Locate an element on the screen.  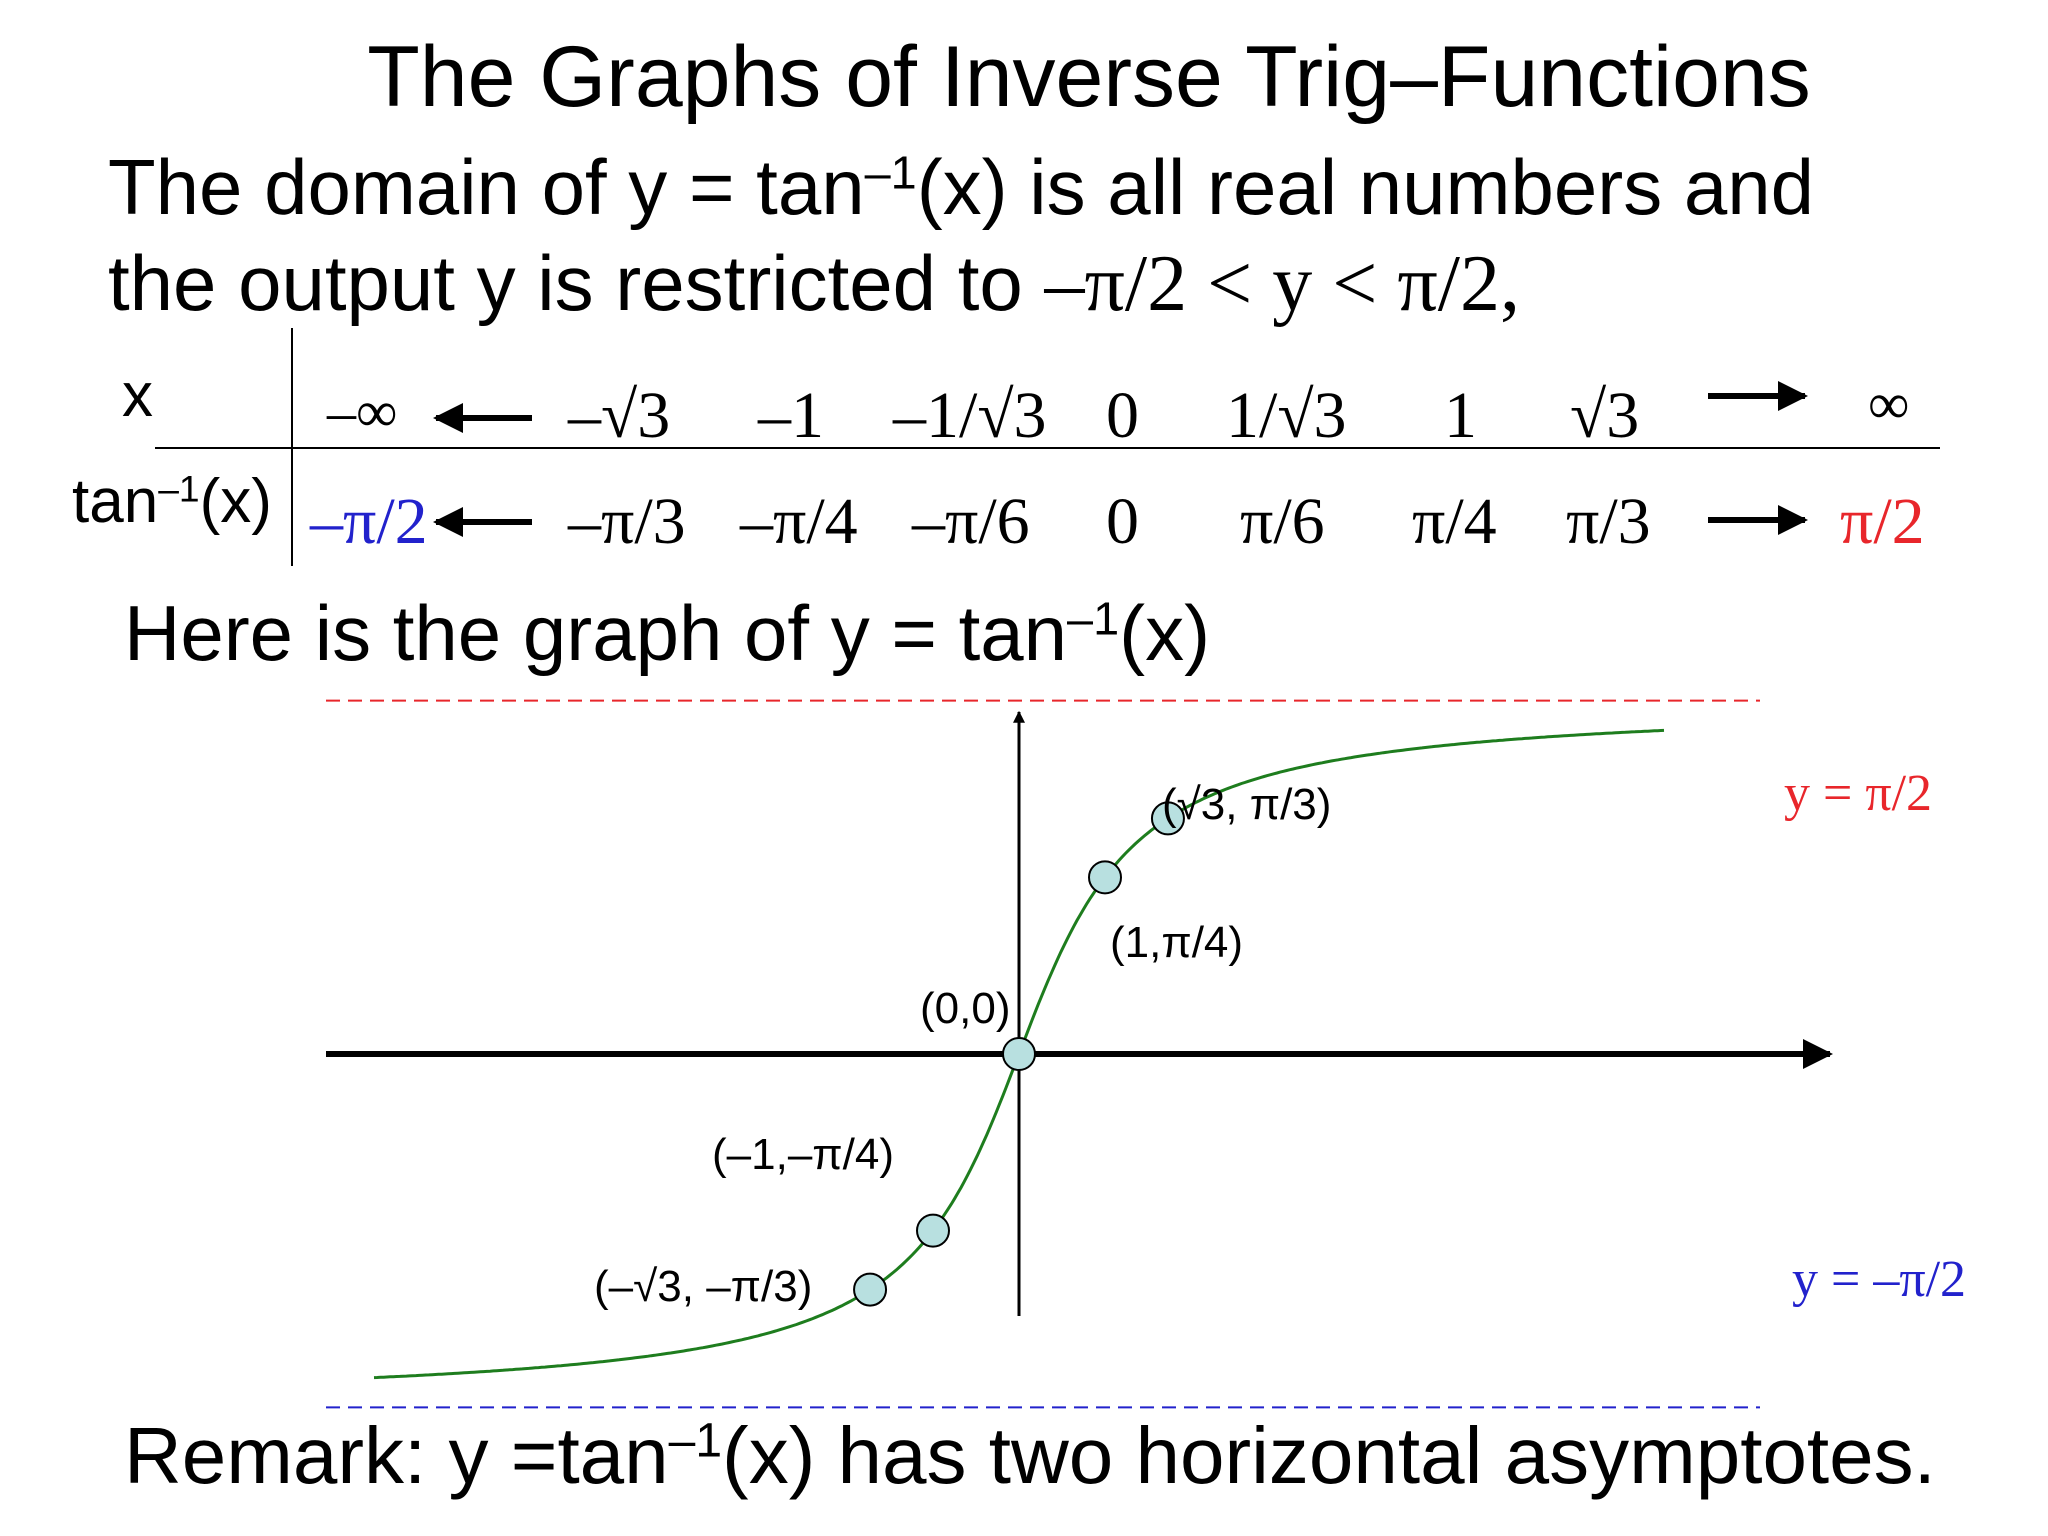
table-y-header: tan–1(x) is located at coordinates (172, 501).